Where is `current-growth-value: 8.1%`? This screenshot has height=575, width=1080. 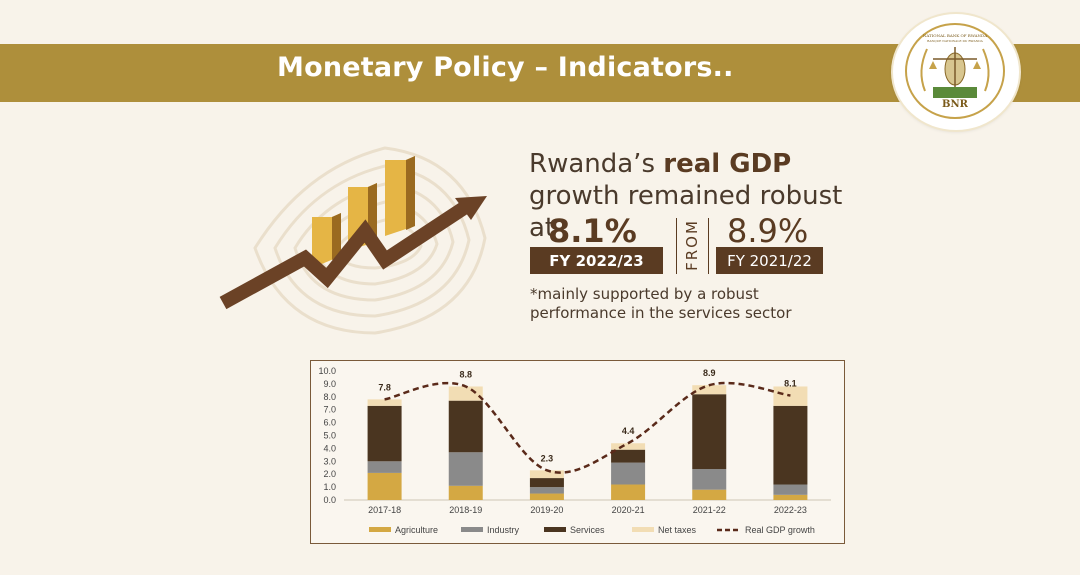
current-growth-value: 8.1% is located at coordinates (592, 231).